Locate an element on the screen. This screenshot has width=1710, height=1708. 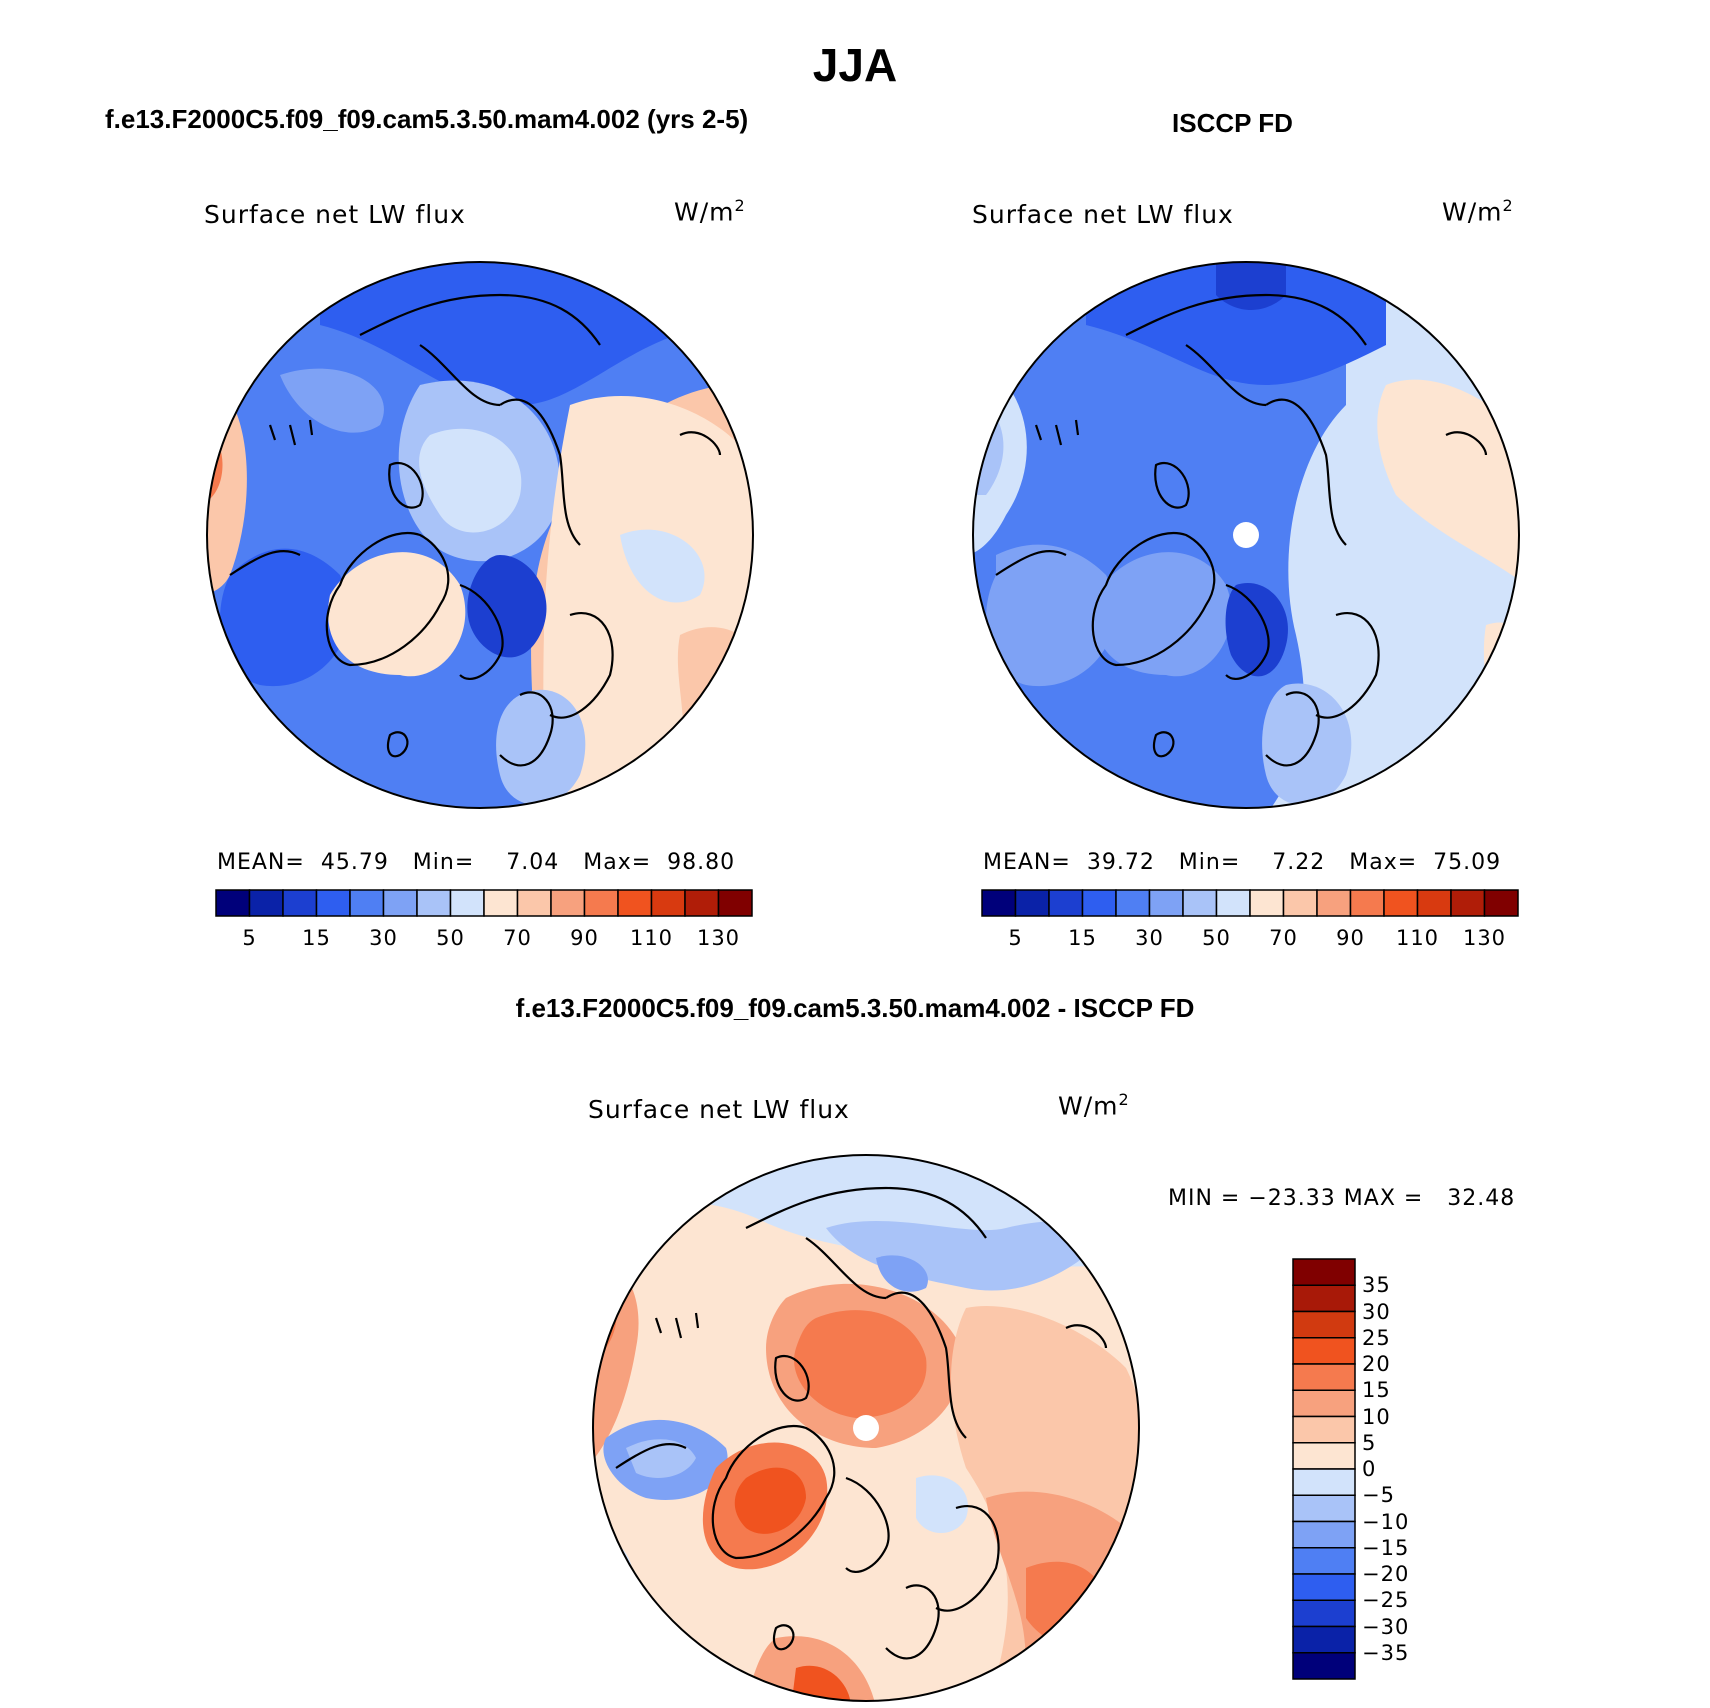
diff-colorbar-label: −30 is located at coordinates (1386, 1626).